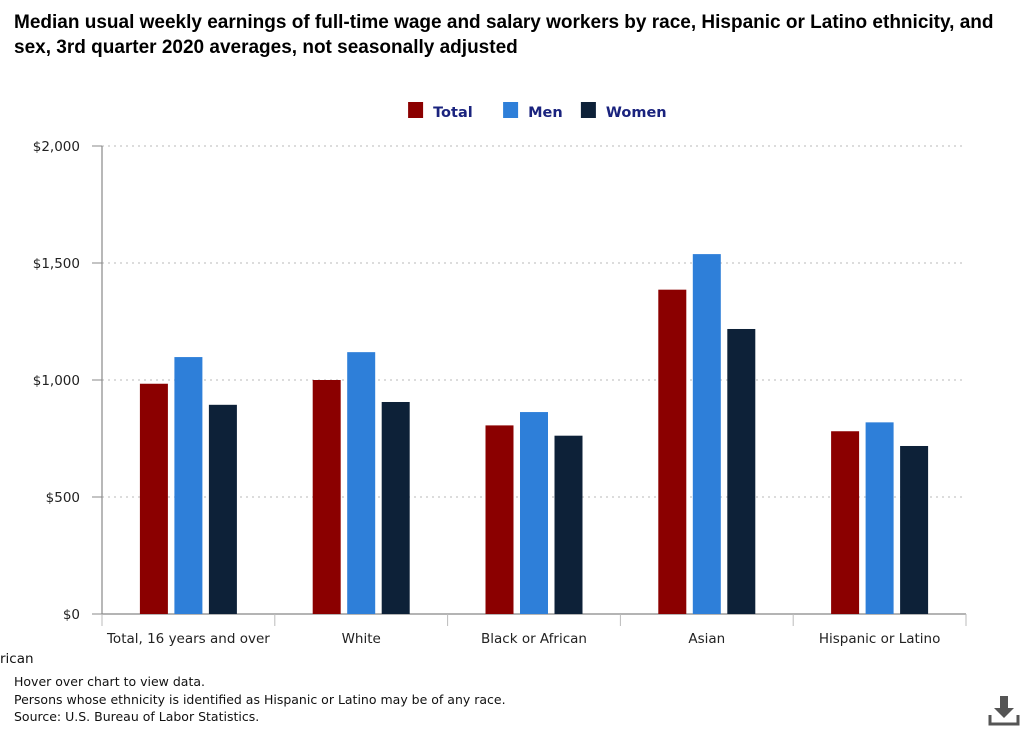  What do you see at coordinates (845, 522) in the screenshot?
I see `bar-total: Total, Hispanic or Latino: $781` at bounding box center [845, 522].